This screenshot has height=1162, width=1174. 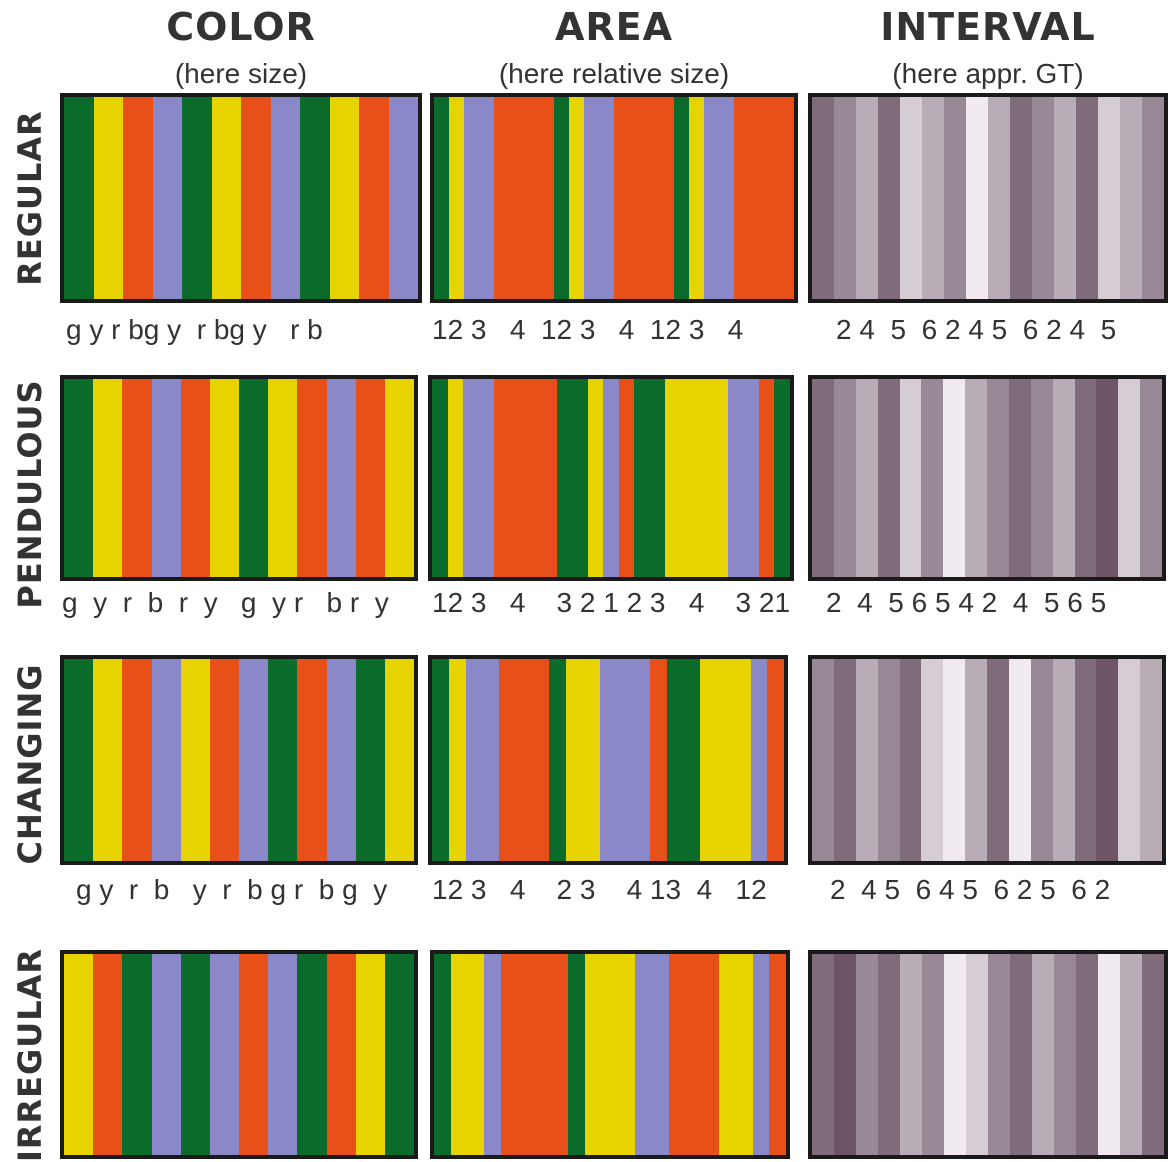 I want to click on column-title-interval: INTERVAL, so click(x=988, y=27).